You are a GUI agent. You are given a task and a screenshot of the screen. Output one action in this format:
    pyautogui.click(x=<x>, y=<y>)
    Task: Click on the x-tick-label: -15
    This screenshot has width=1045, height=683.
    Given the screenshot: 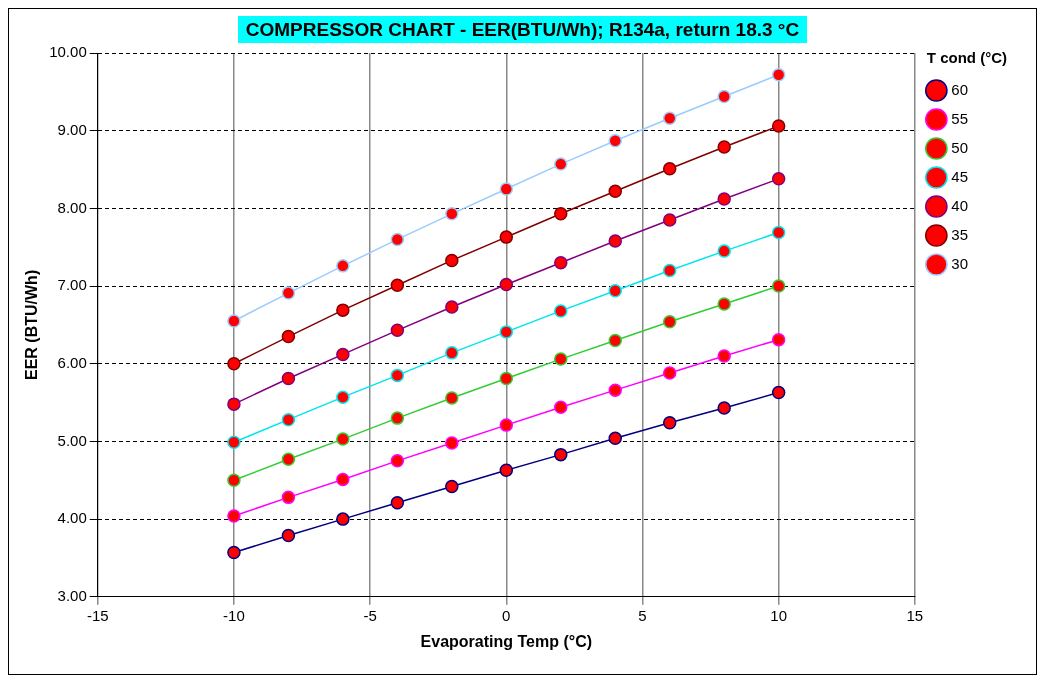 What is the action you would take?
    pyautogui.click(x=97, y=615)
    